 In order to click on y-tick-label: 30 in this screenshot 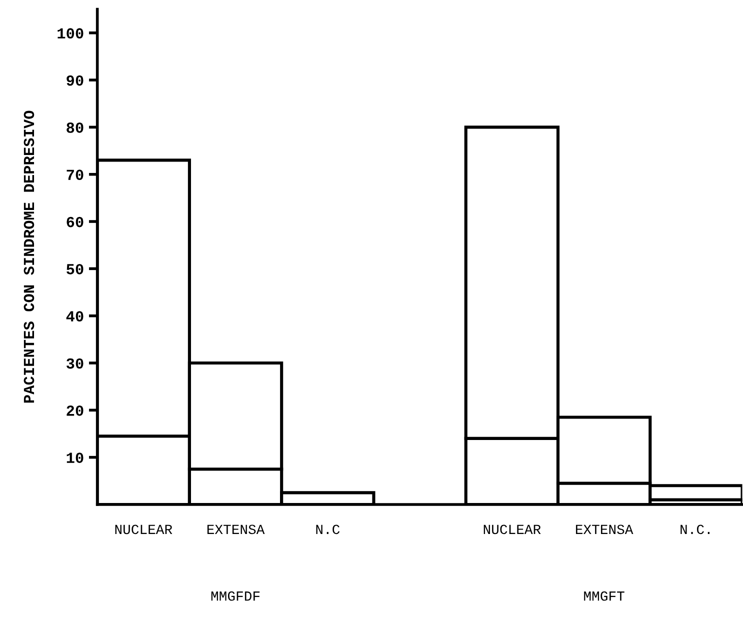, I will do `click(75, 363)`.